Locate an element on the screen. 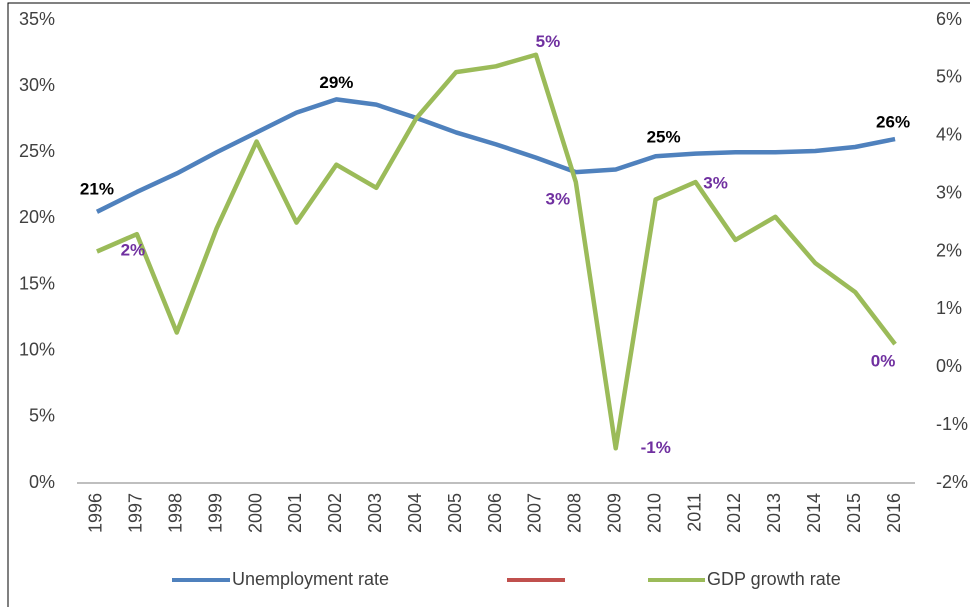 Image resolution: width=970 pixels, height=607 pixels. y2-tick-label: -2% is located at coordinates (952, 482).